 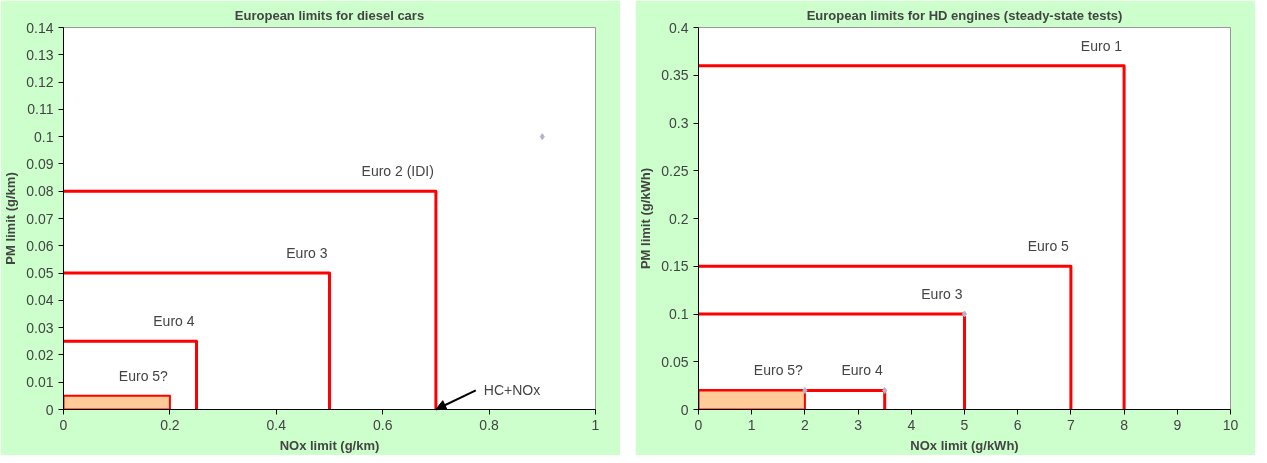 What do you see at coordinates (40, 245) in the screenshot?
I see `y-tick-label: 0.06` at bounding box center [40, 245].